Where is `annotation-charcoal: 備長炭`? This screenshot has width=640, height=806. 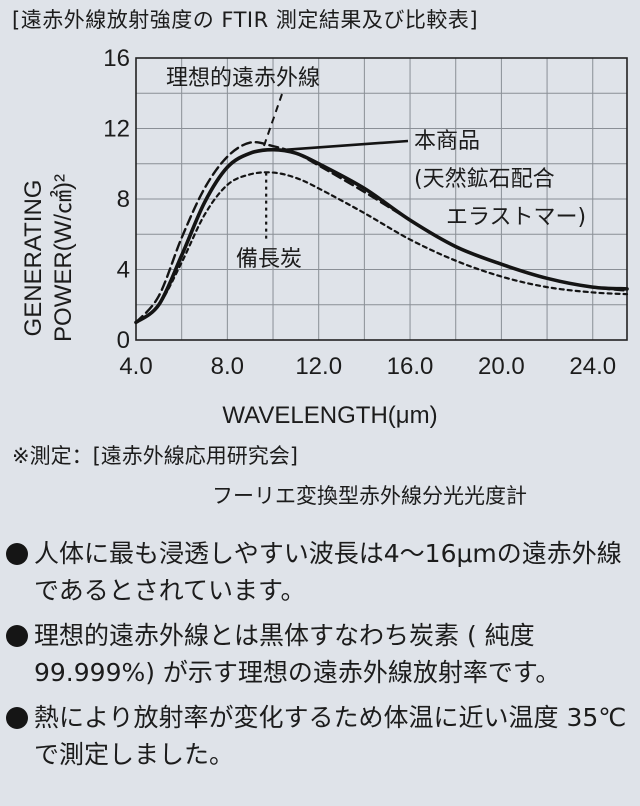
annotation-charcoal: 備長炭 is located at coordinates (269, 259).